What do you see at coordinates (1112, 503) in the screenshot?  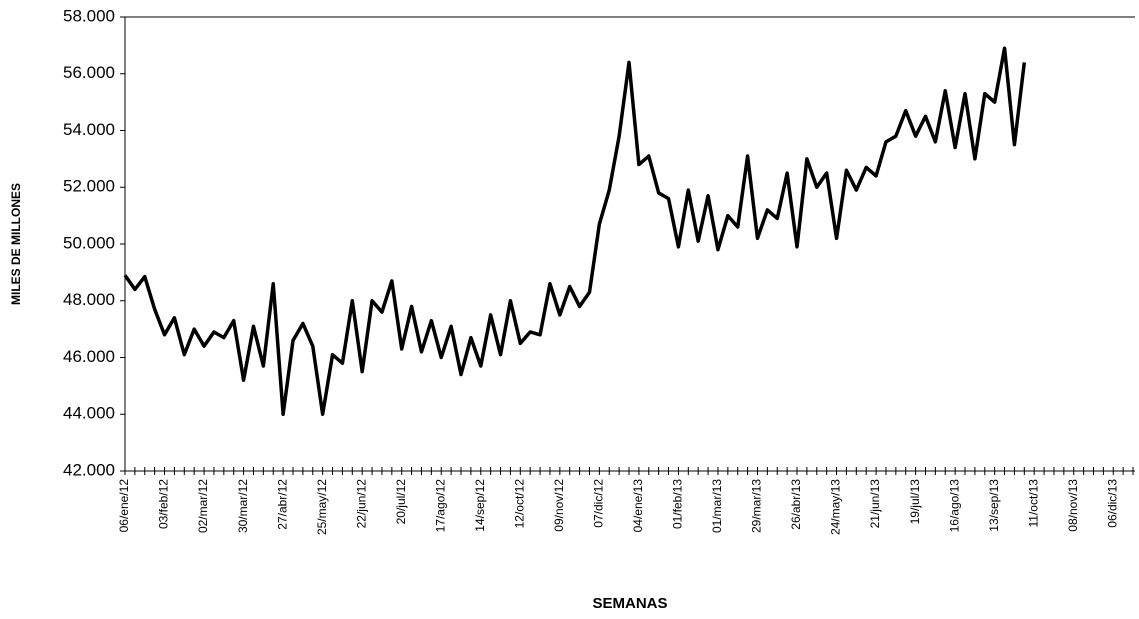 I see `x-tick-label: 06/dic/13` at bounding box center [1112, 503].